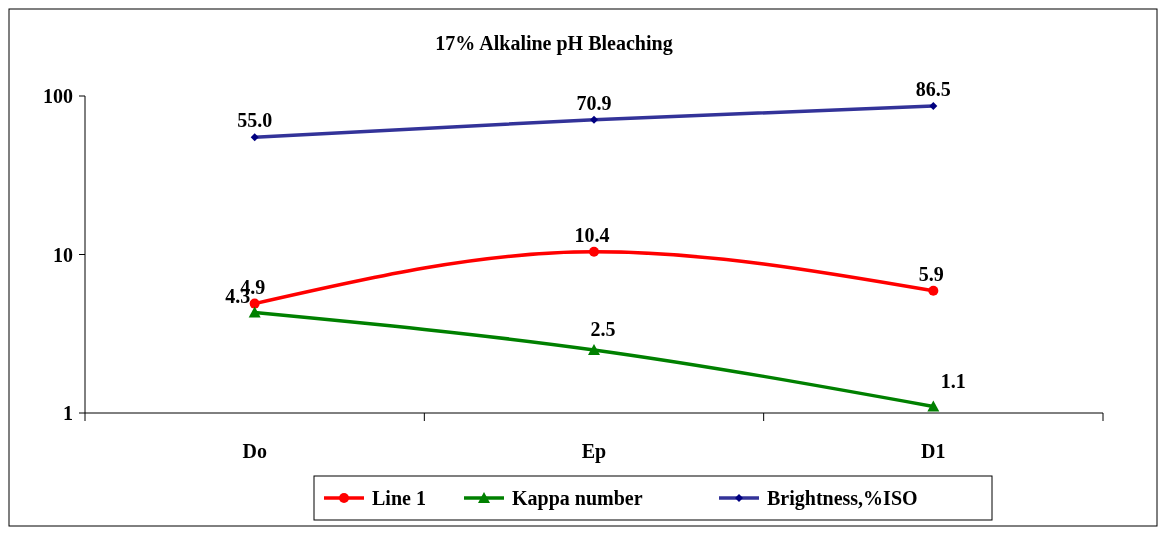 The image size is (1166, 535). What do you see at coordinates (592, 234) in the screenshot?
I see `data-label: 10.4` at bounding box center [592, 234].